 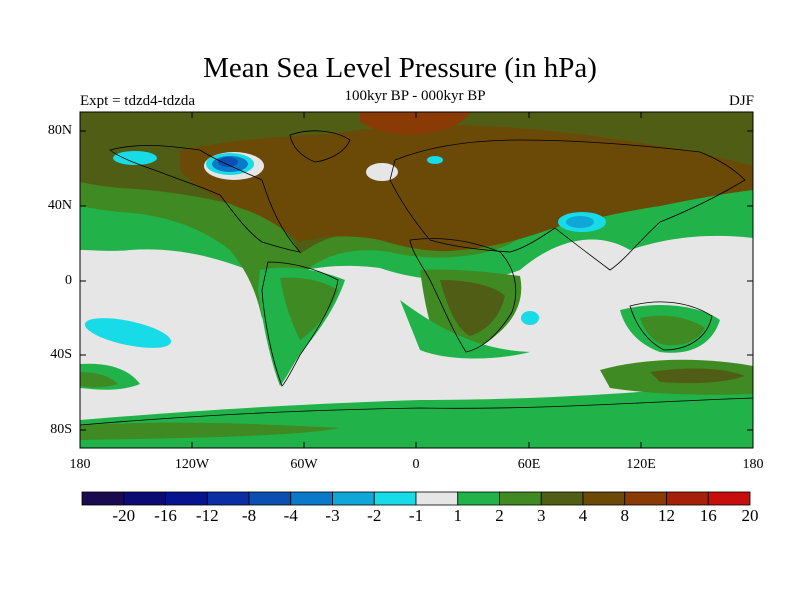 What do you see at coordinates (128, 333) in the screenshot?
I see `field-pacific-low` at bounding box center [128, 333].